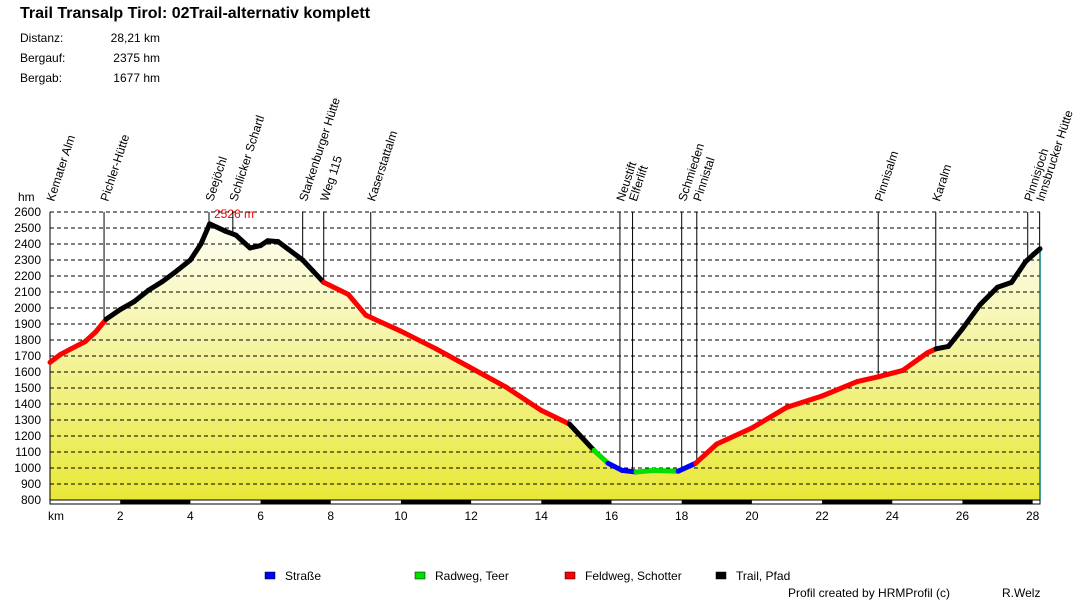 The image size is (1090, 600). I want to click on x-tick-label: 2, so click(120, 516).